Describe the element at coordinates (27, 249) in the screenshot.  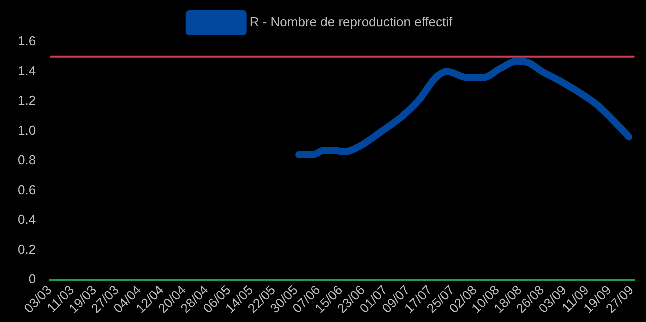
I see `y-tick-label: 0.2` at that location.